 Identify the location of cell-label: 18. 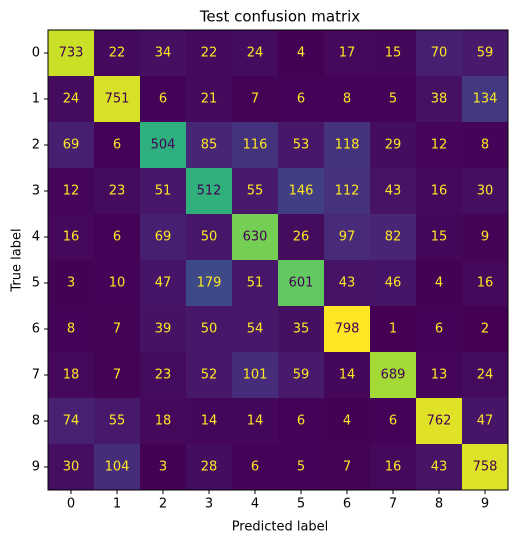
(71, 375).